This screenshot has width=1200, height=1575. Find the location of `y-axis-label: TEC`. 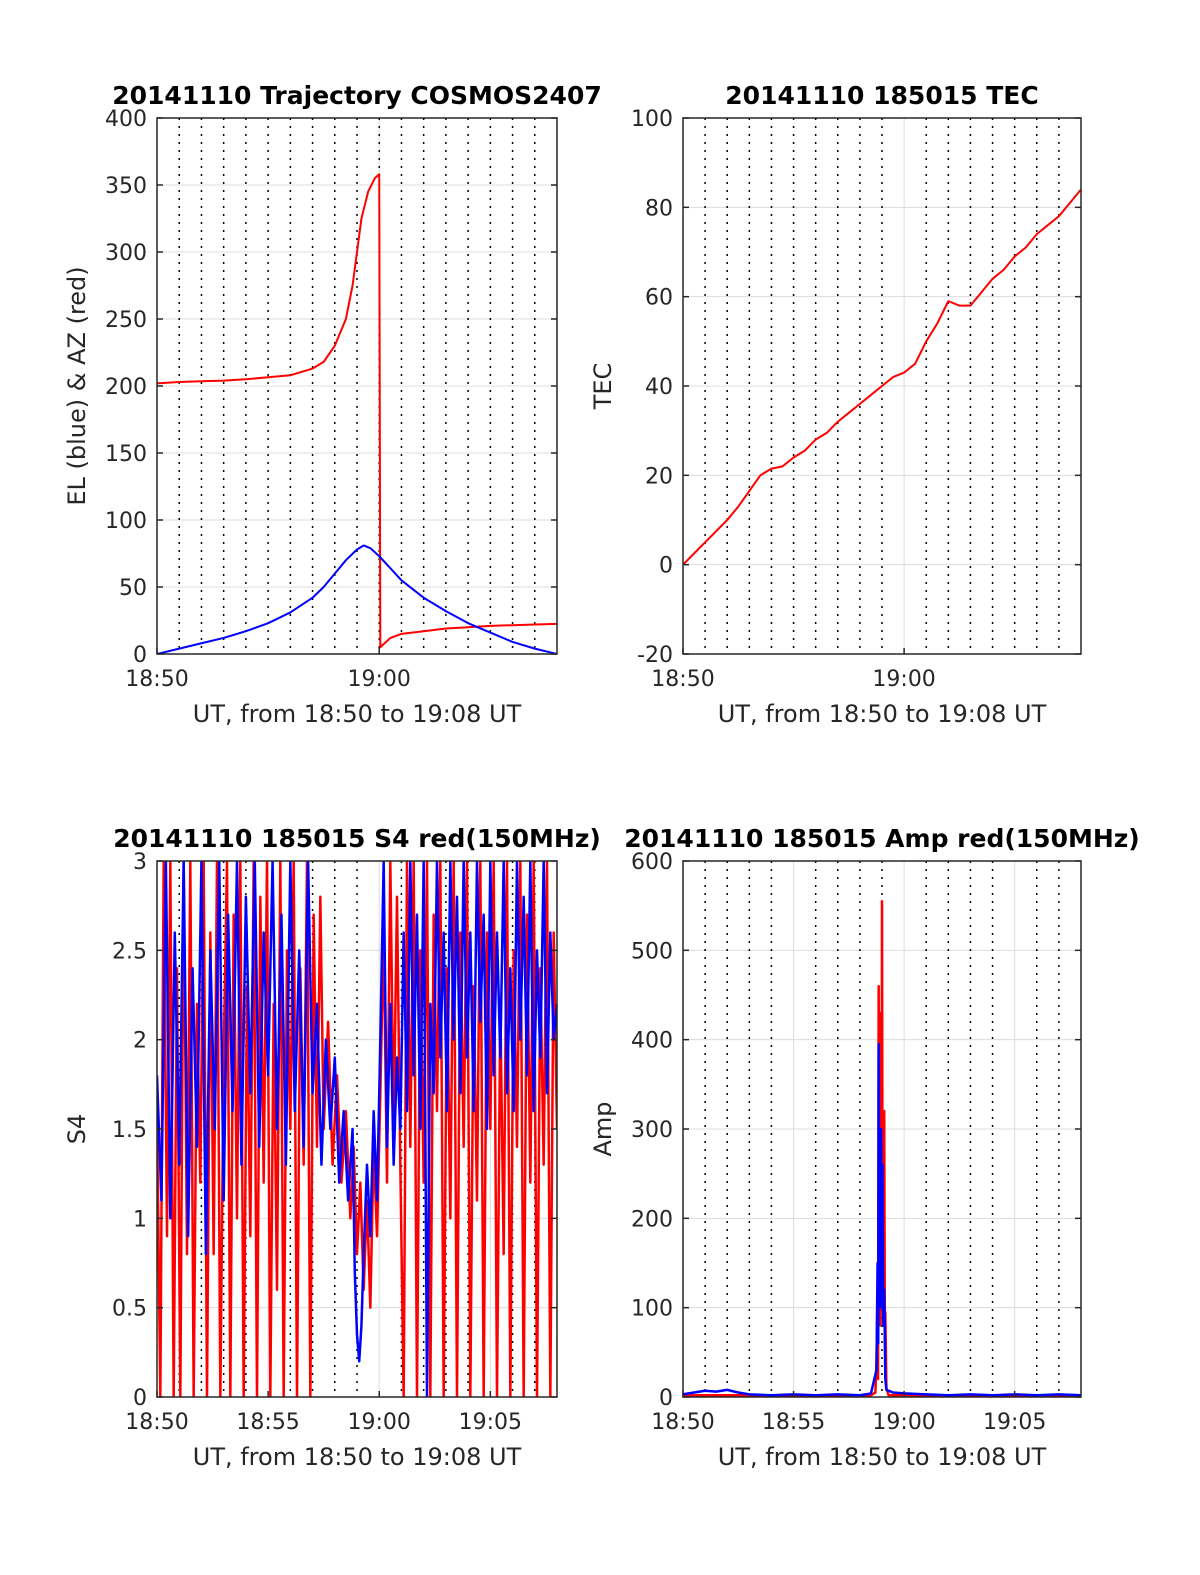

y-axis-label: TEC is located at coordinates (603, 387).